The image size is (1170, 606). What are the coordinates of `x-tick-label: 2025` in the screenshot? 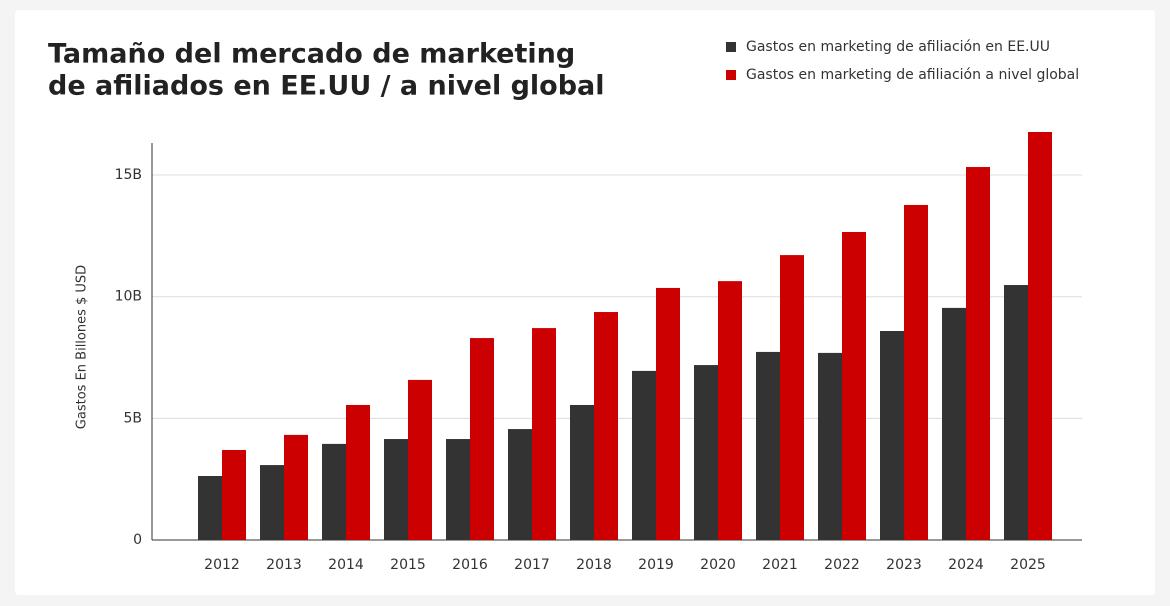 It's located at (1028, 565).